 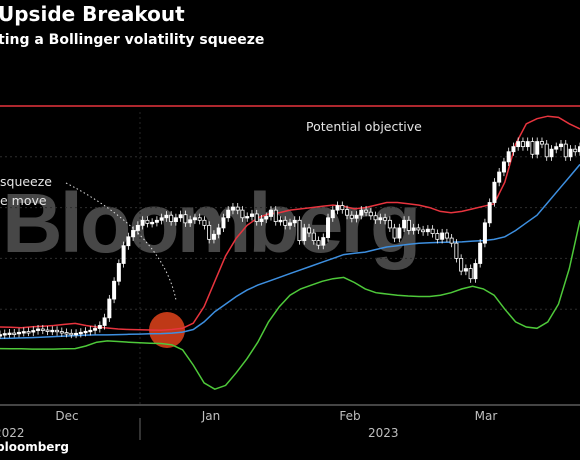 I want to click on squeeze-annotation-line1: squeeze, so click(x=26, y=181).